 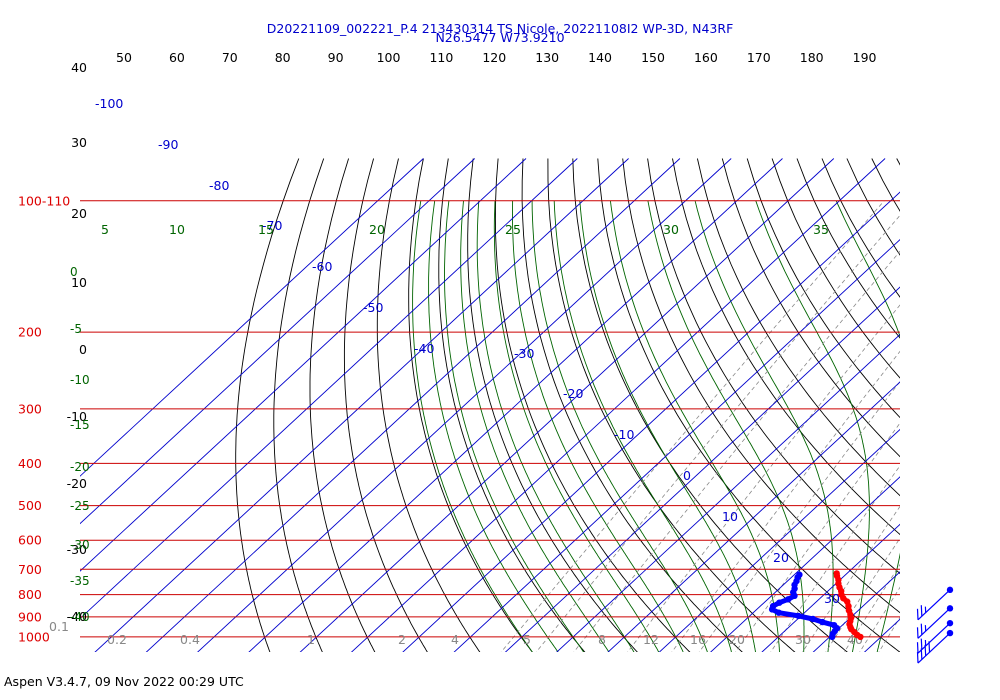 I want to click on isotherm-label: -60, so click(x=322, y=266).